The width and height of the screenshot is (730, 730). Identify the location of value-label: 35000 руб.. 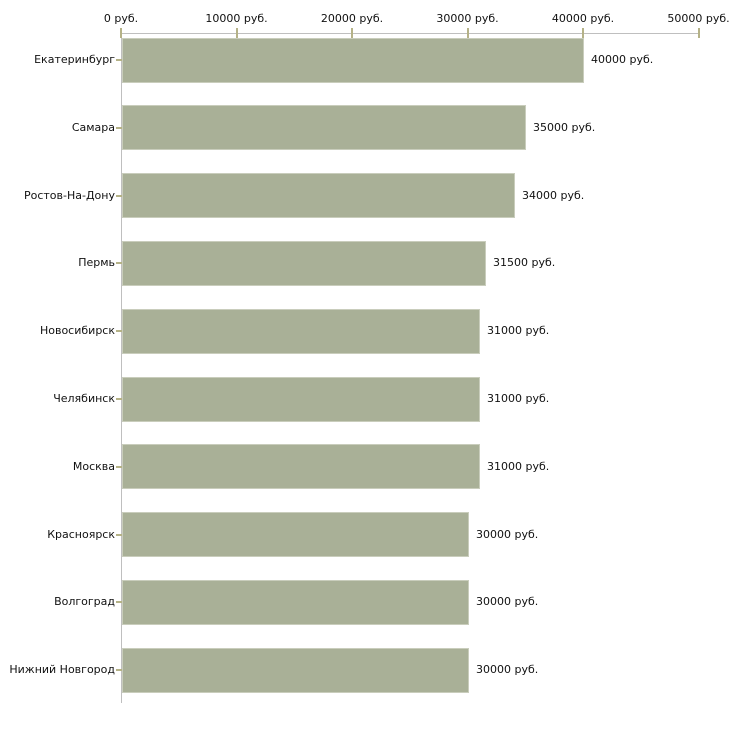
(564, 127).